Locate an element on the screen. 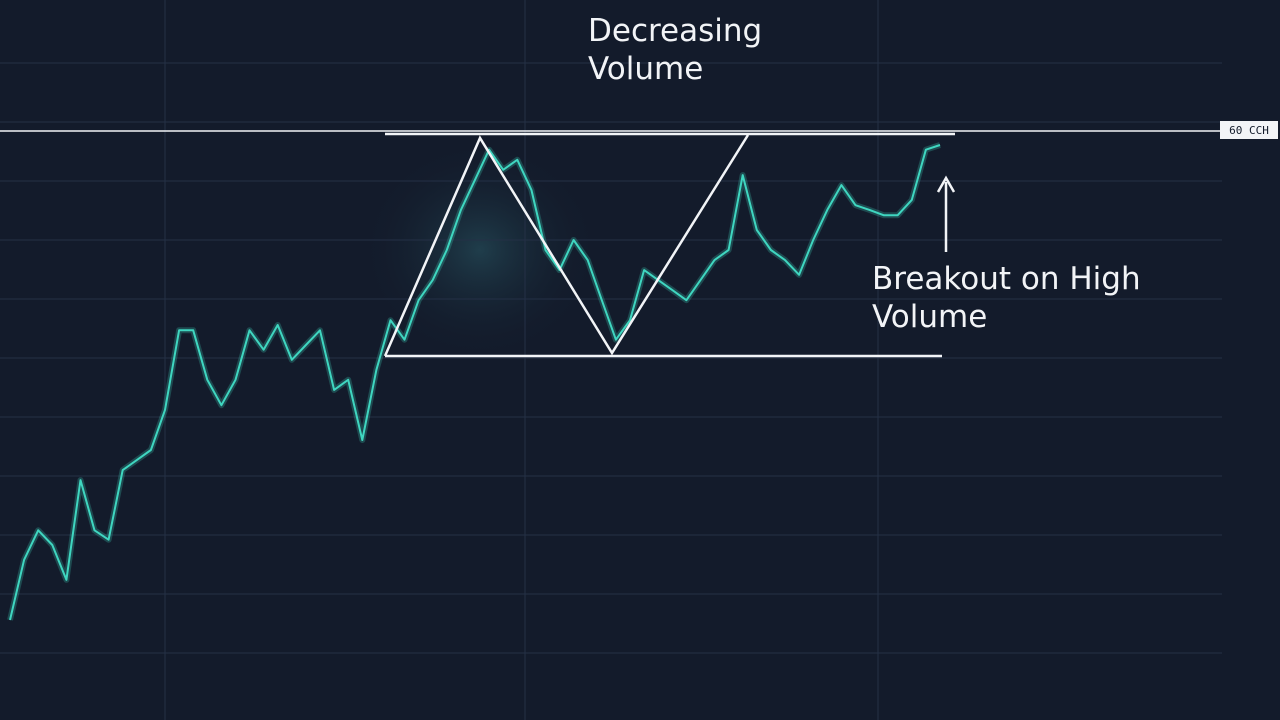 This screenshot has width=1280, height=720. pattern-zigzag is located at coordinates (566, 245).